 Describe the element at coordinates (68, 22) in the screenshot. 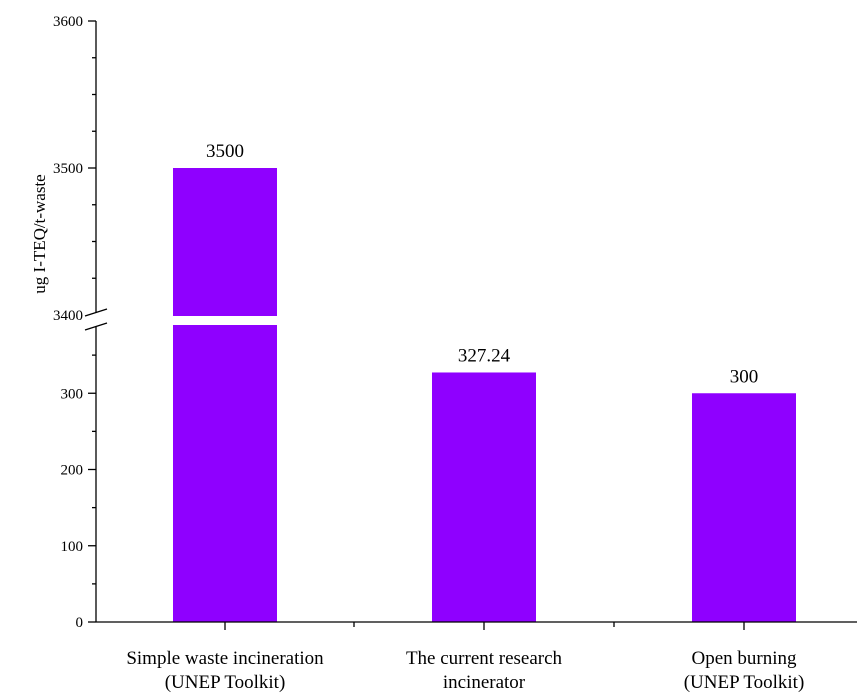

I see `y-tick-label-3600: 3600` at that location.